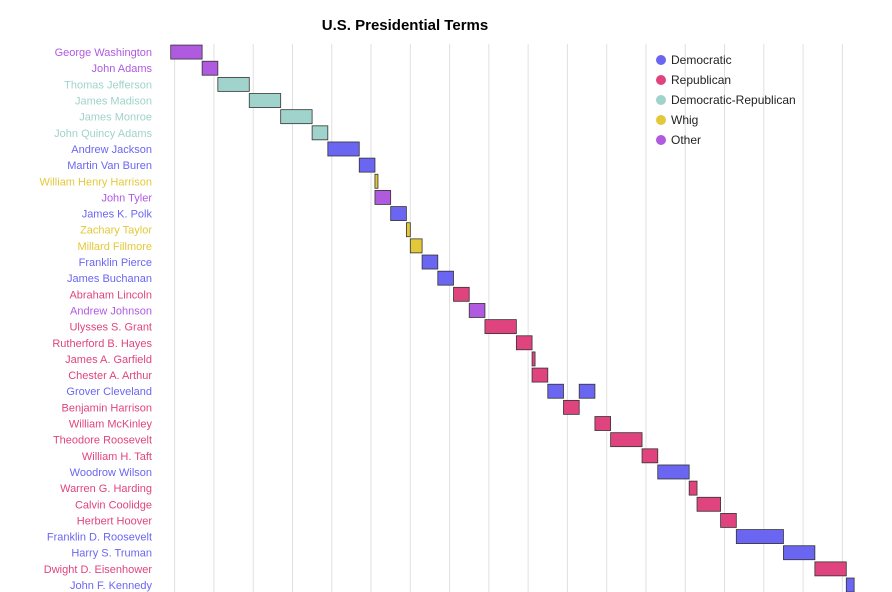  I want to click on president-label: Grover Cleveland, so click(109, 392).